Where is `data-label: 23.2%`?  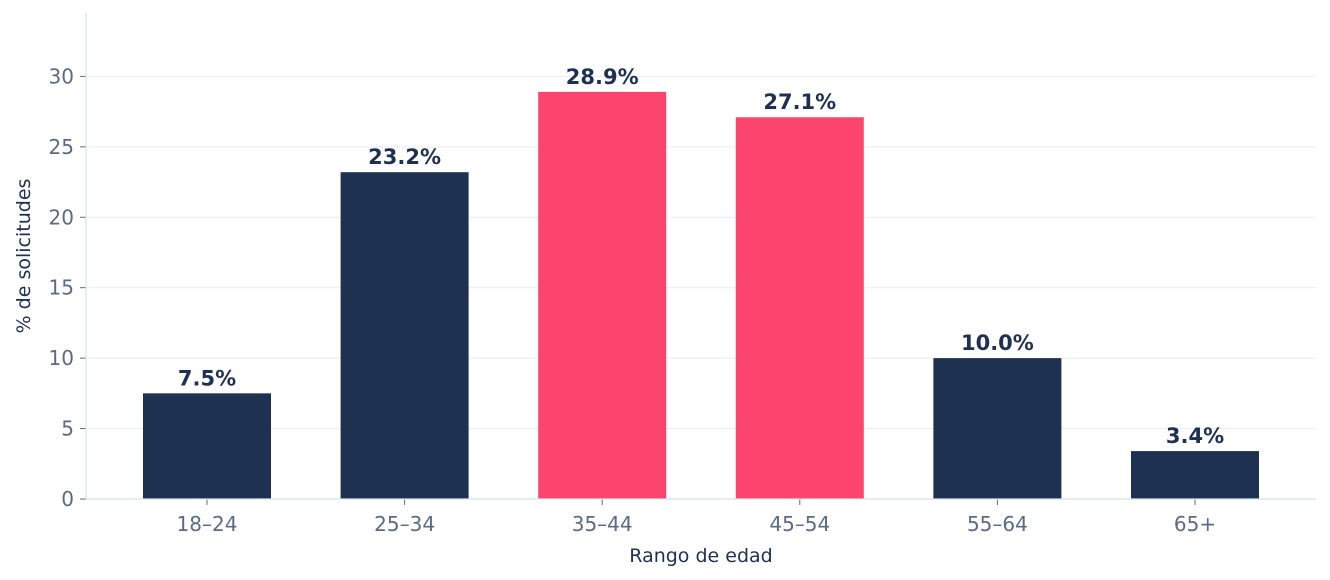 data-label: 23.2% is located at coordinates (404, 157).